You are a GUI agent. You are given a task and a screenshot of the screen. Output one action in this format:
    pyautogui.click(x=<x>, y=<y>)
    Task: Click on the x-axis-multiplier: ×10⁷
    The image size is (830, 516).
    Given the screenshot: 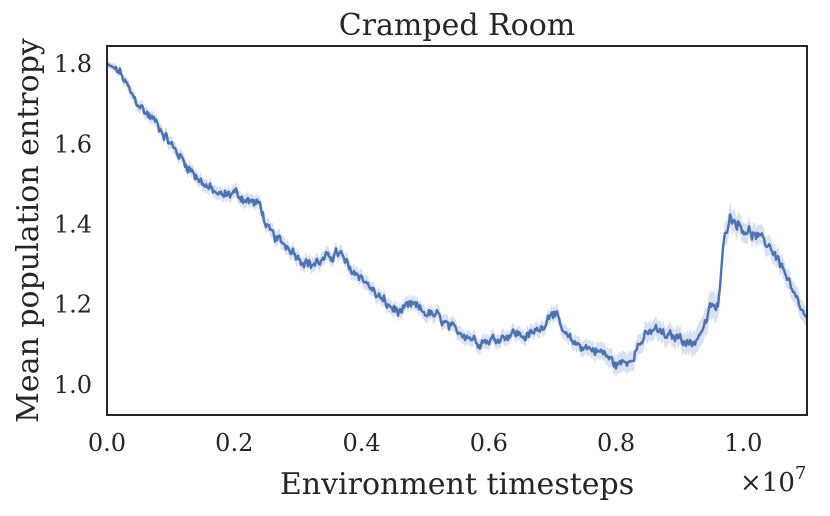 What is the action you would take?
    pyautogui.click(x=773, y=480)
    